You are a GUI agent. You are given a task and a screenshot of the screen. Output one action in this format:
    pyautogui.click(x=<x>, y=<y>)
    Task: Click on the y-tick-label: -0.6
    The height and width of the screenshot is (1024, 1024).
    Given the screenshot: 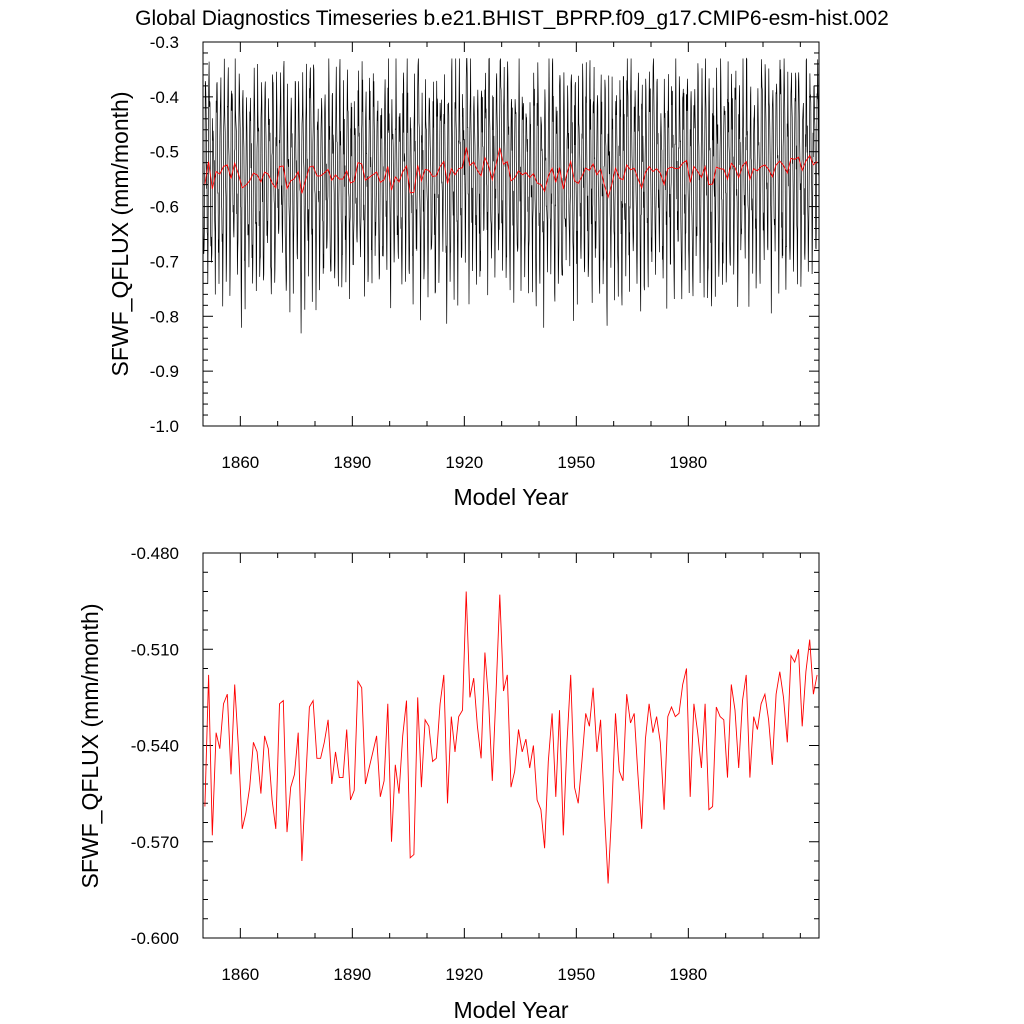 What is the action you would take?
    pyautogui.click(x=164, y=207)
    